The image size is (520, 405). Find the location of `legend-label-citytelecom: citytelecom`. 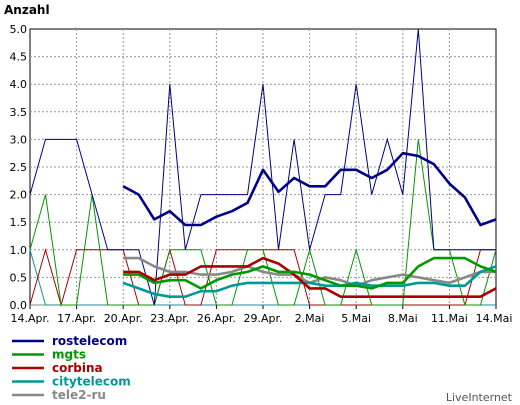

legend-label-citytelecom: citytelecom is located at coordinates (91, 382).